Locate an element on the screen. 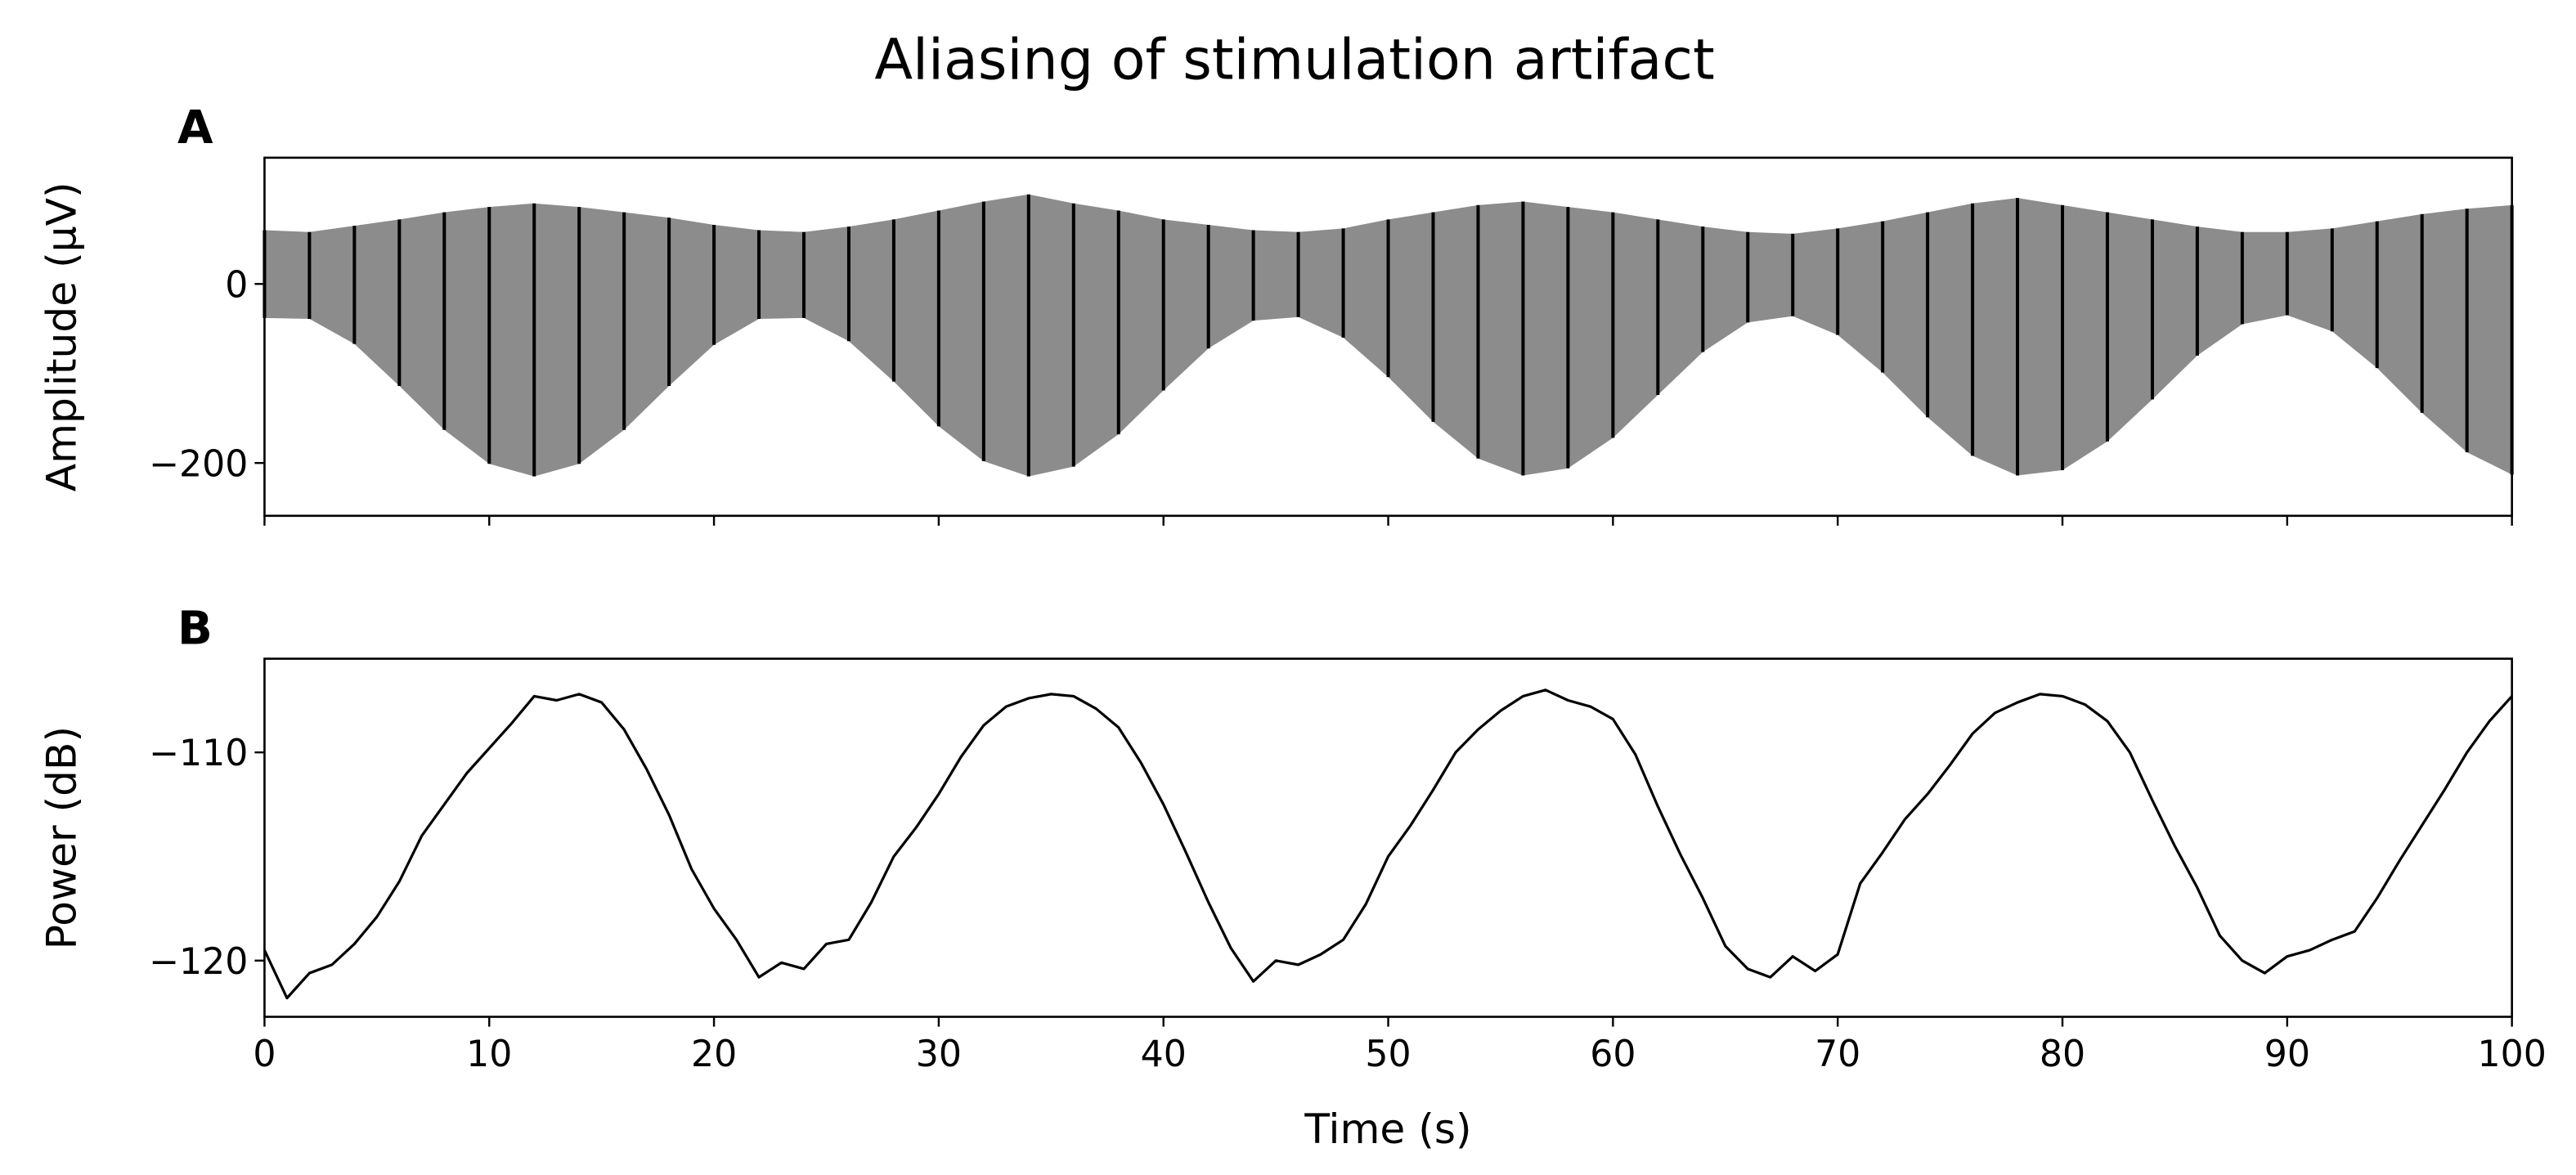 The image size is (2576, 1175). y-axis-label: Power (dB) is located at coordinates (61, 837).